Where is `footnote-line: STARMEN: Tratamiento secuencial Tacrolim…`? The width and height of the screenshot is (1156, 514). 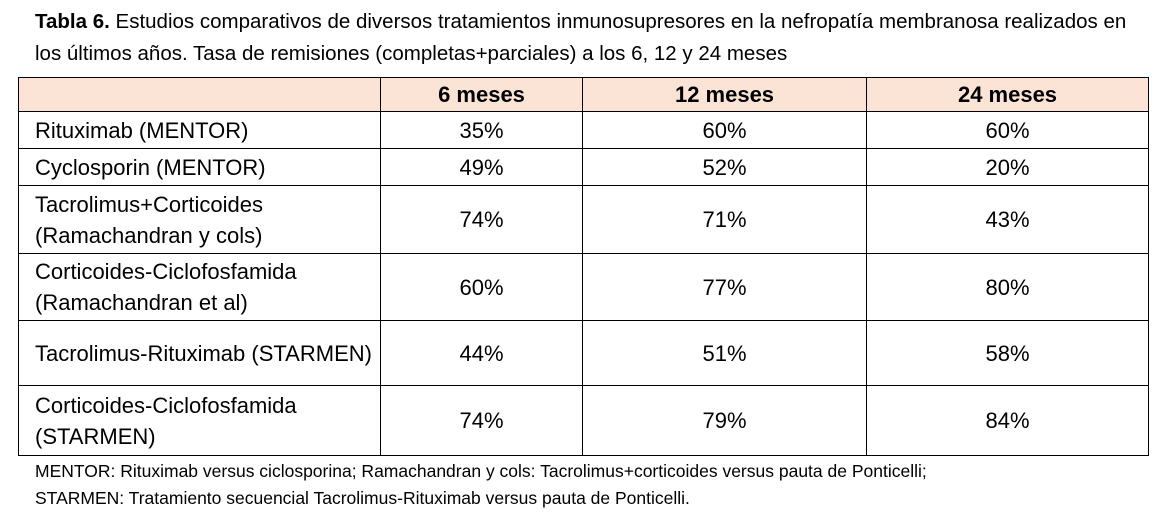 footnote-line: STARMEN: Tratamiento secuencial Tacrolim… is located at coordinates (362, 498).